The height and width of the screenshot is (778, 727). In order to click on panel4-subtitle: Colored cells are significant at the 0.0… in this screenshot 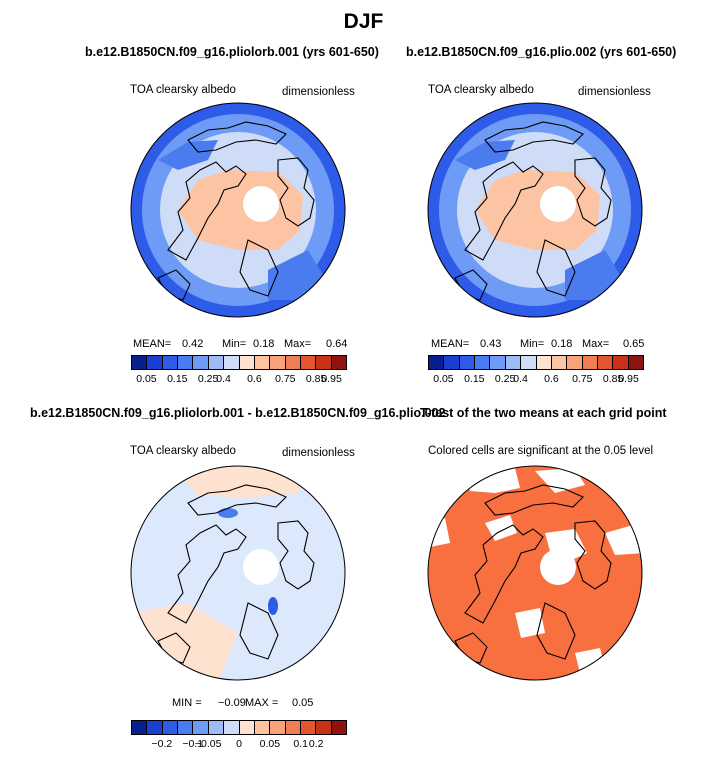, I will do `click(541, 451)`.